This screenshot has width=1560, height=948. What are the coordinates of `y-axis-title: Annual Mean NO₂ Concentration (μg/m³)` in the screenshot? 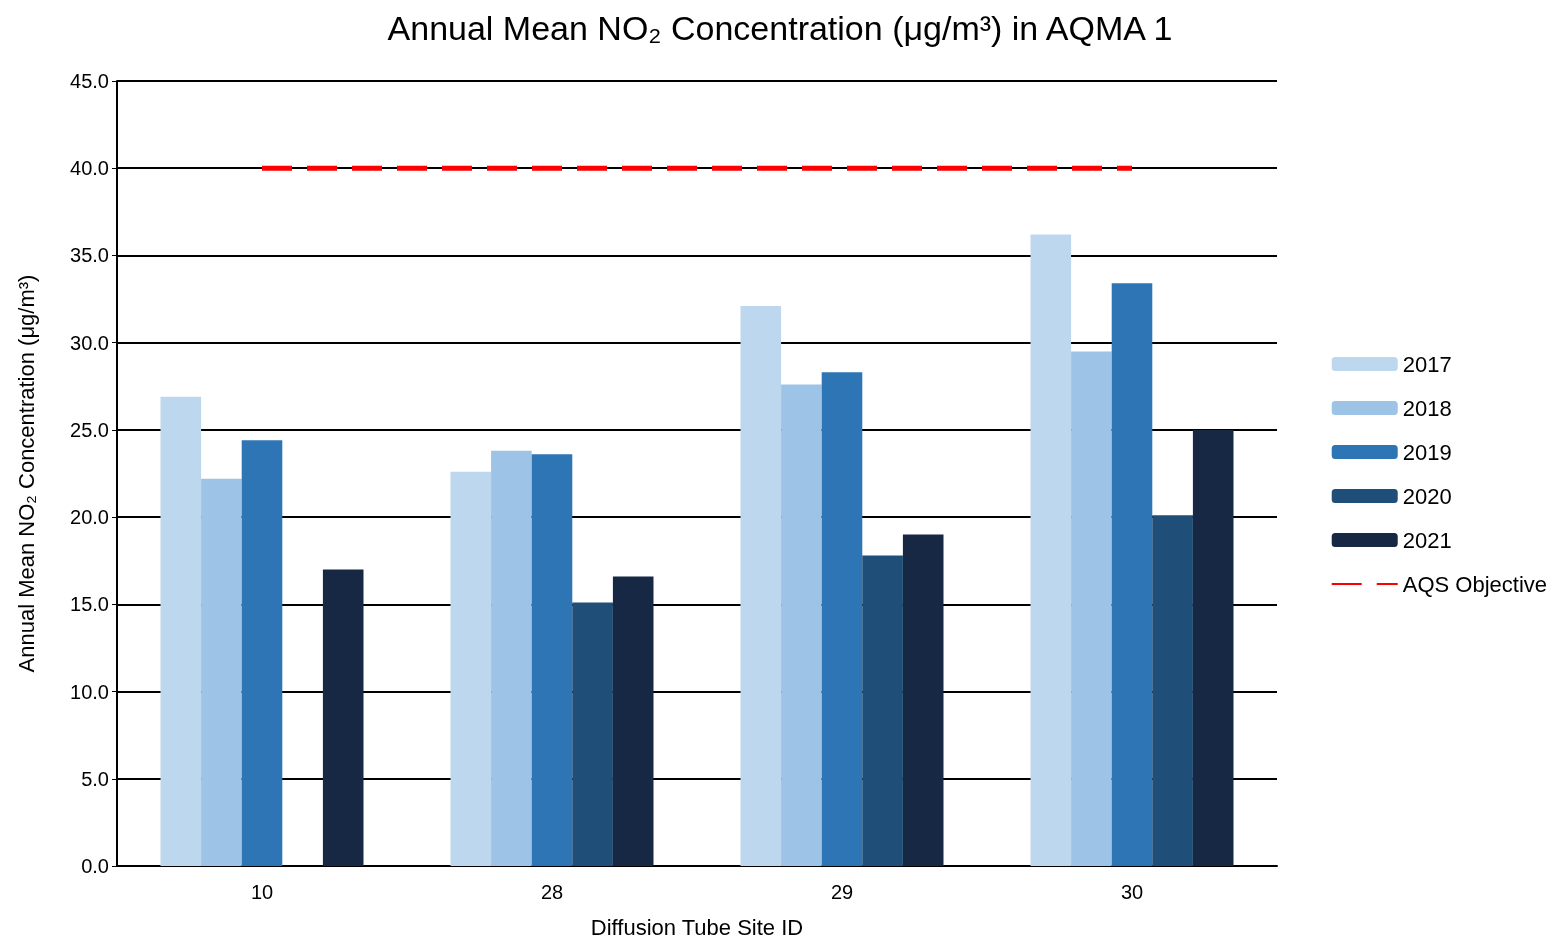 It's located at (26, 473).